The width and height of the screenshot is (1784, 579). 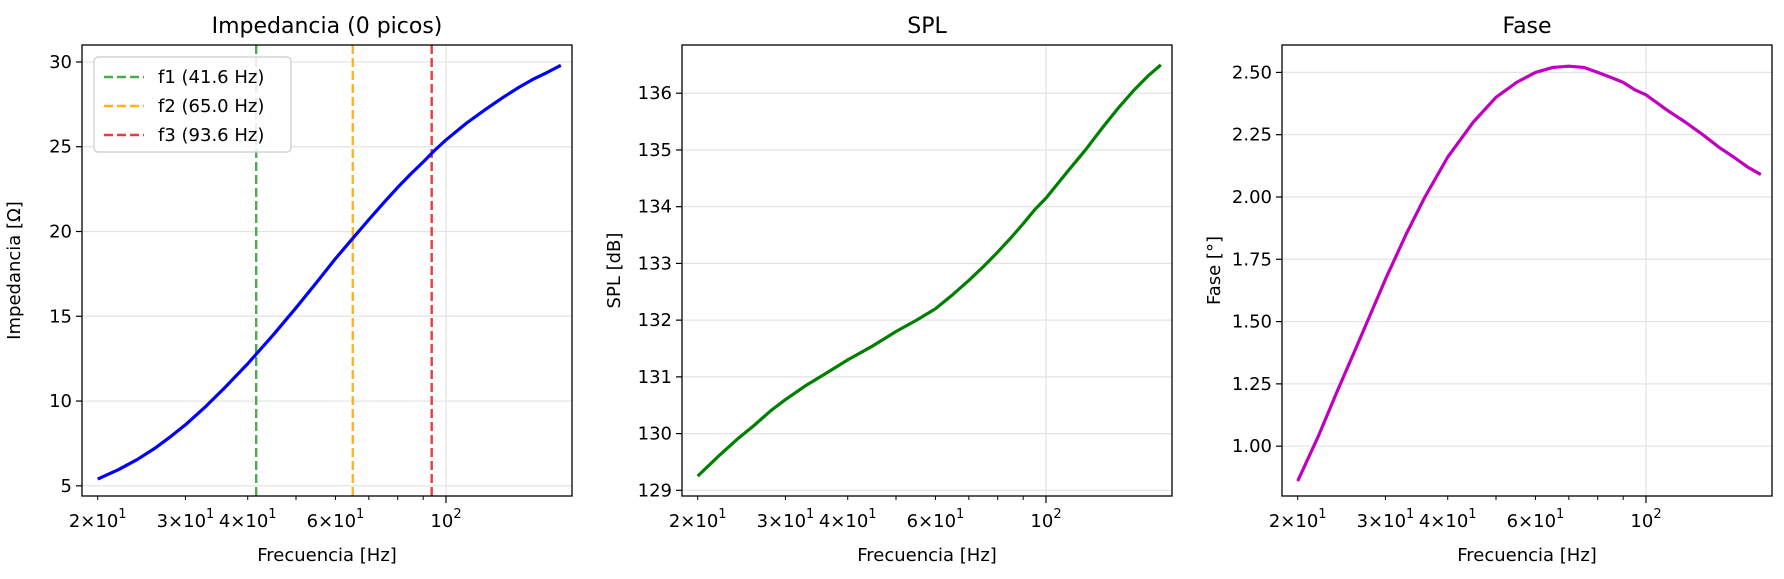 What do you see at coordinates (655, 490) in the screenshot?
I see `y-tick-label: 129` at bounding box center [655, 490].